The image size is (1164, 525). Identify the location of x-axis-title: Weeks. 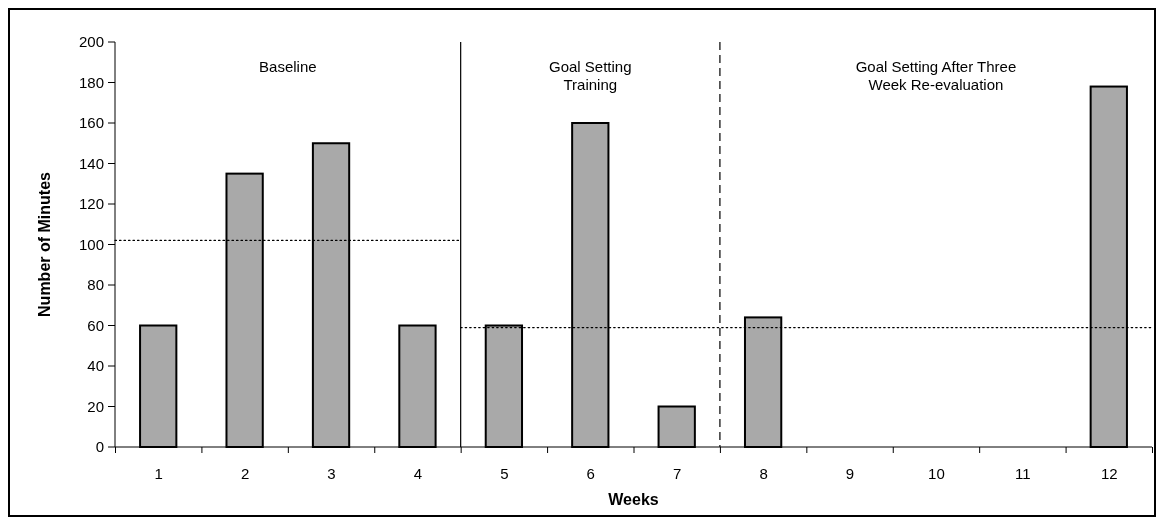
(633, 499).